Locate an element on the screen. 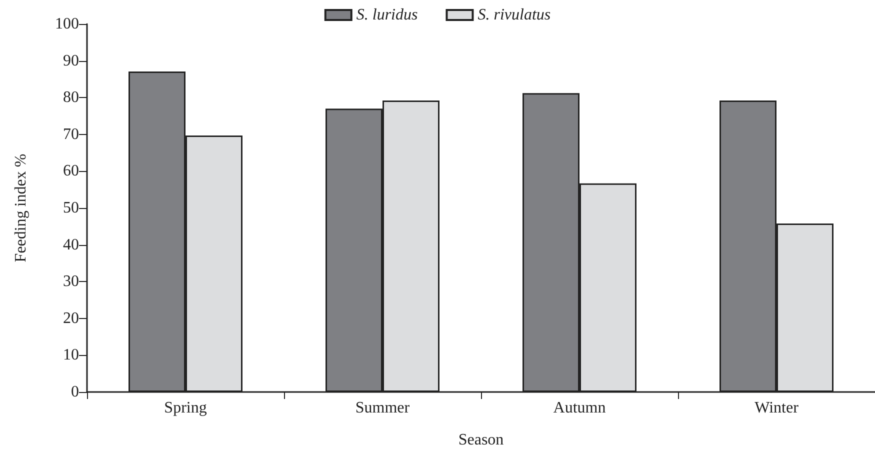 The height and width of the screenshot is (453, 875). y-tick-label: 20 is located at coordinates (71, 318).